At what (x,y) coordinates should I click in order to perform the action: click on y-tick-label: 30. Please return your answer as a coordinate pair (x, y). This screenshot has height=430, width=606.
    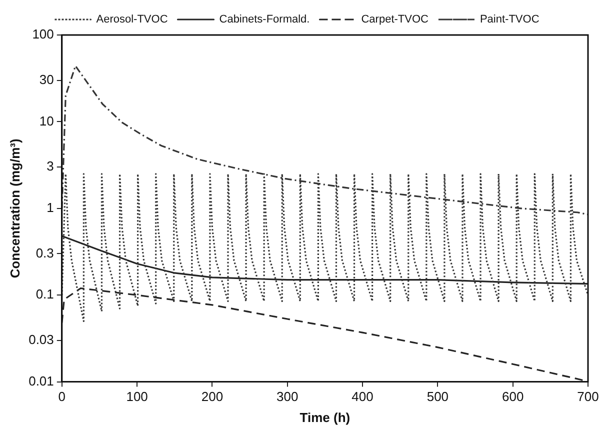
    Looking at the image, I should click on (46, 79).